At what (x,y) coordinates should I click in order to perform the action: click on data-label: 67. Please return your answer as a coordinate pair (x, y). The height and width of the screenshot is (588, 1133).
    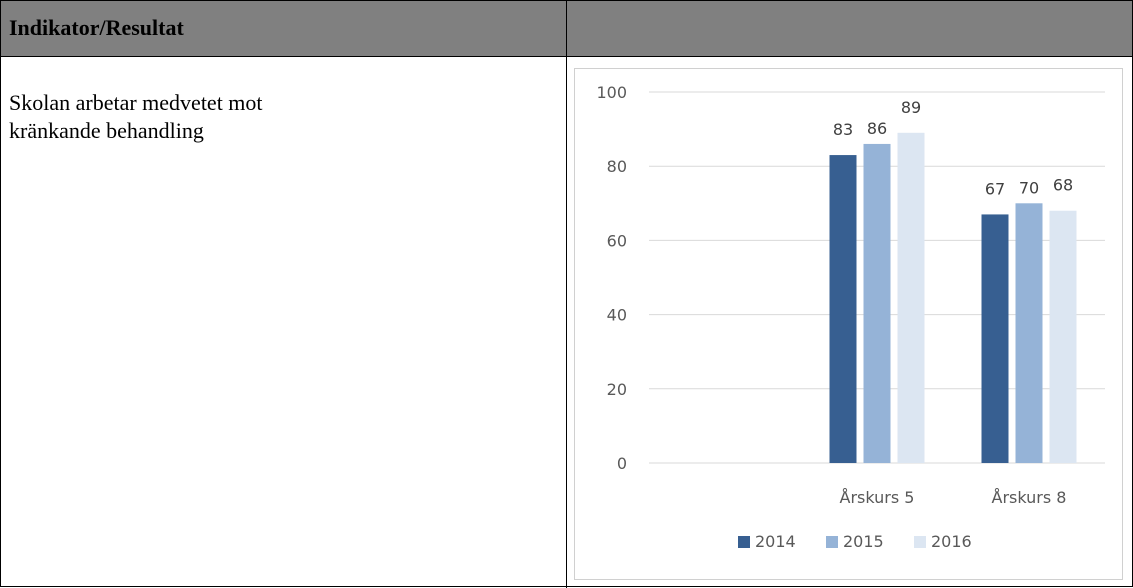
    Looking at the image, I should click on (995, 188).